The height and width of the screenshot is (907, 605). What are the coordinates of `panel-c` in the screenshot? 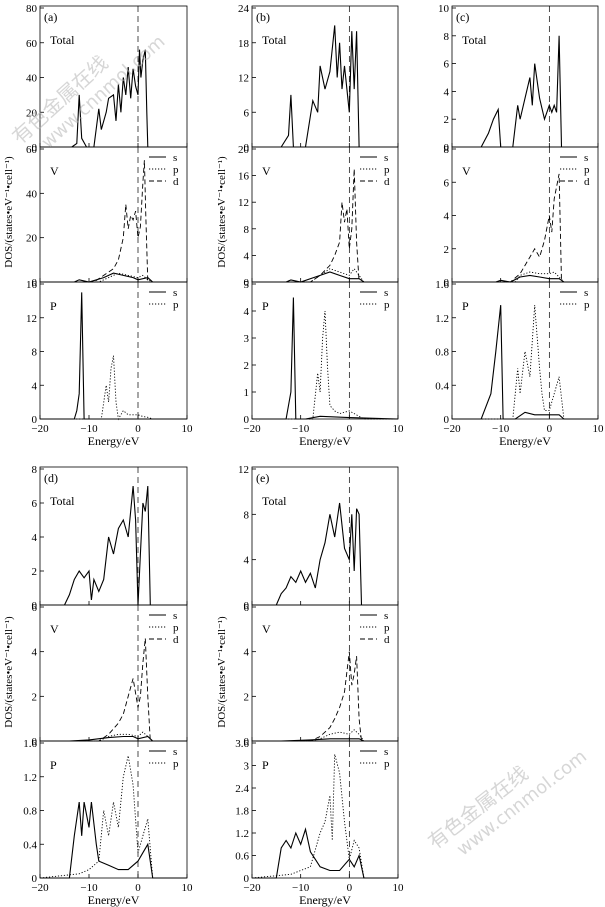 It's located at (525, 212).